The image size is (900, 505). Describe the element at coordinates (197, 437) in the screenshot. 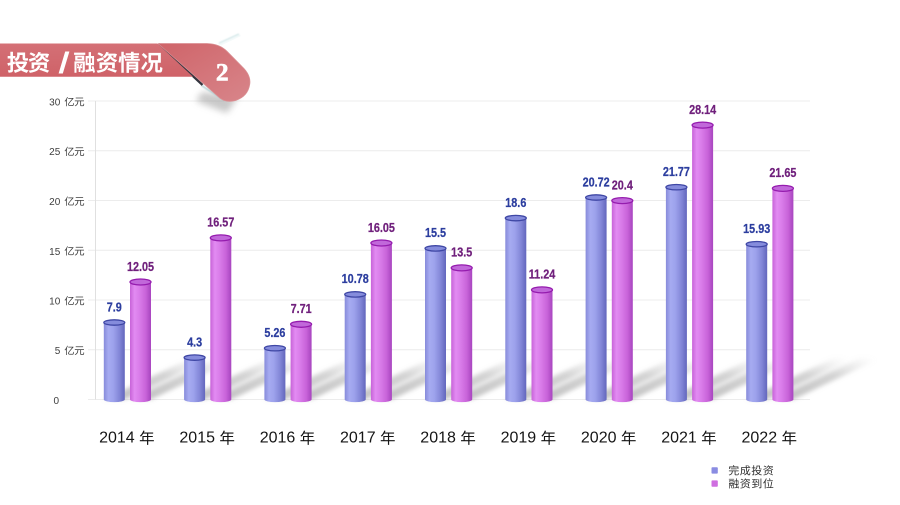

I see `svg-text: 2015` at that location.